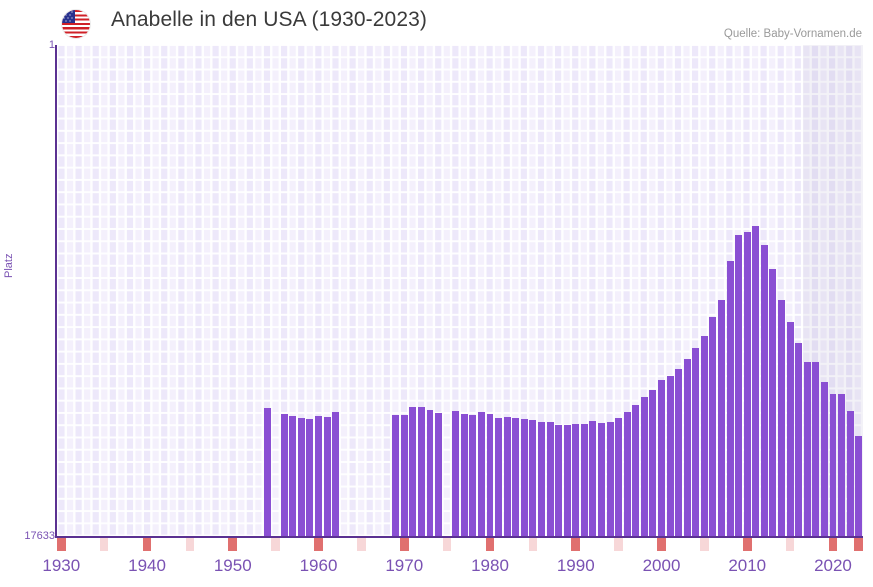 This screenshot has height=587, width=873. I want to click on x-axis-tick-label: 1960, so click(318, 565).